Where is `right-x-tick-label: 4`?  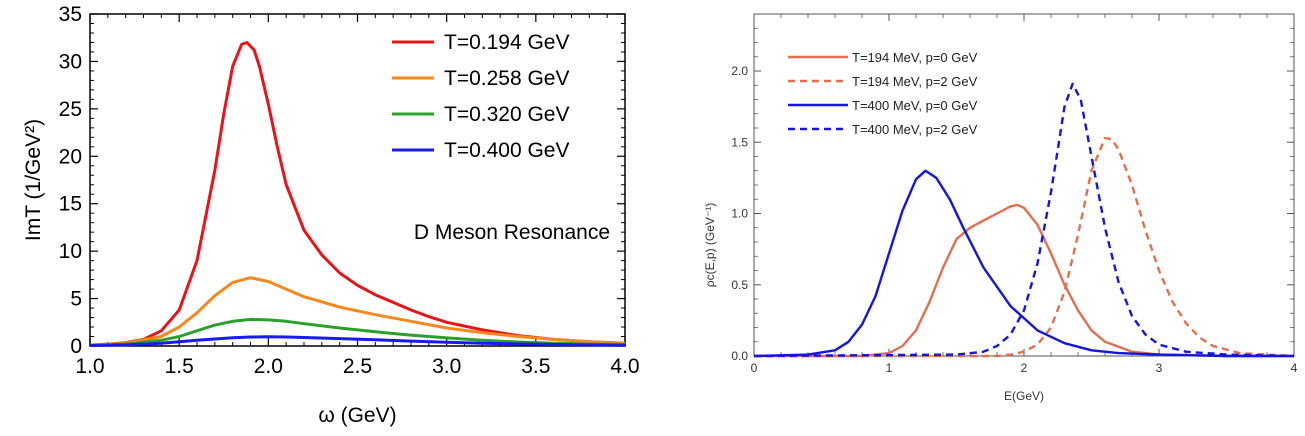
right-x-tick-label: 4 is located at coordinates (1294, 368).